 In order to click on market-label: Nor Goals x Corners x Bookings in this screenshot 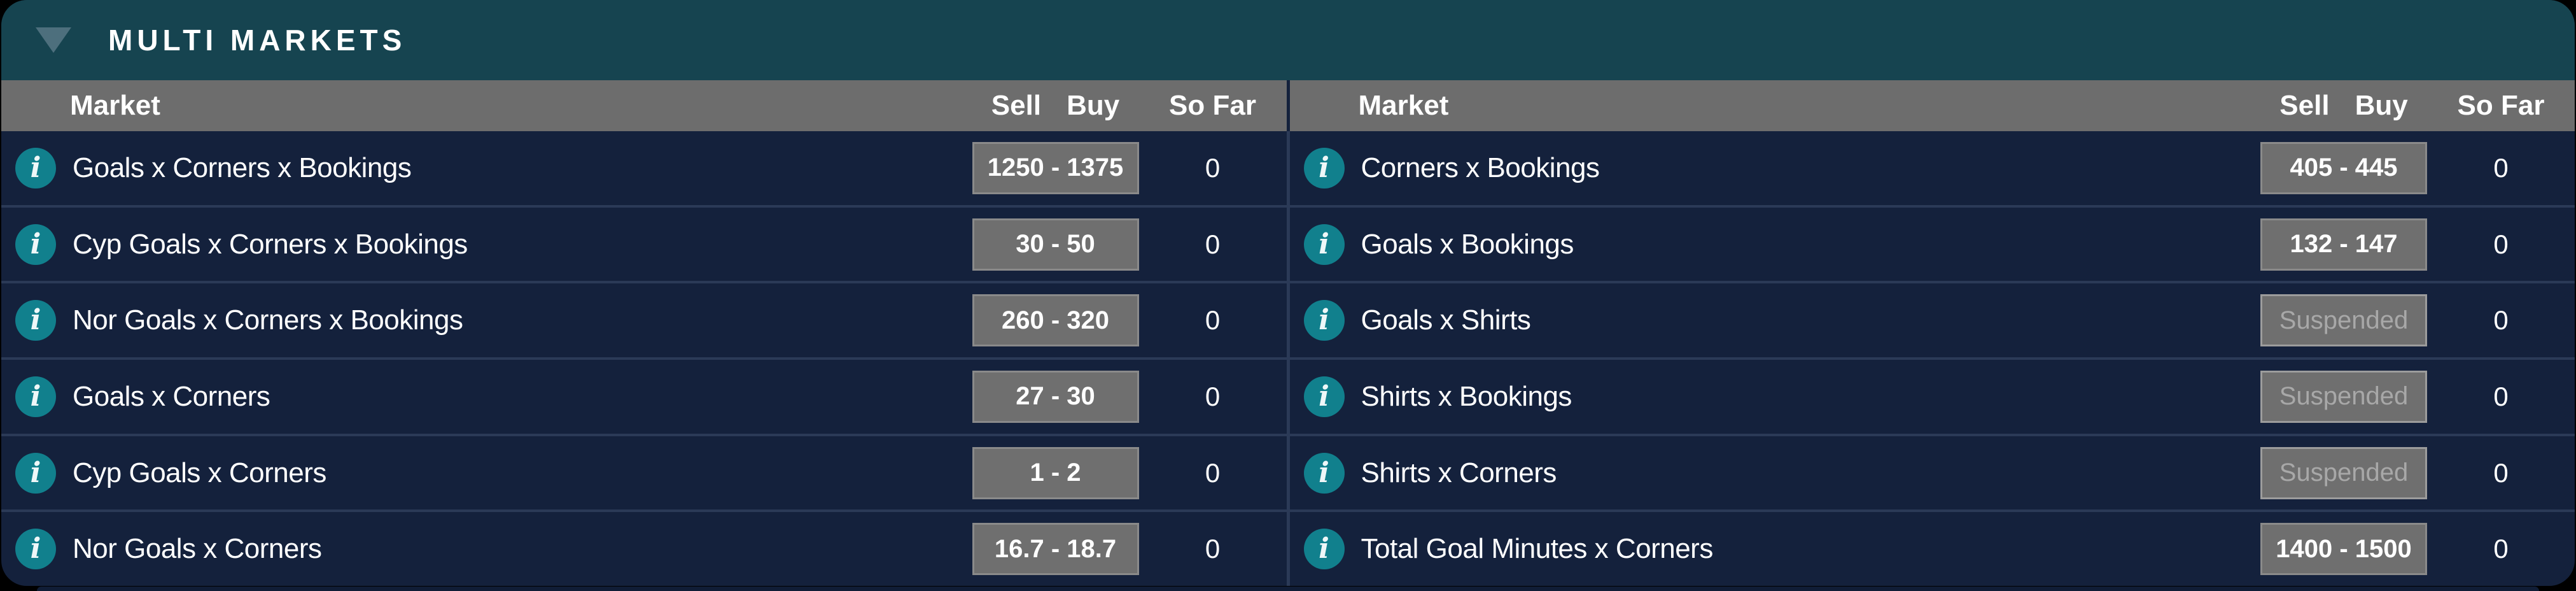, I will do `click(268, 320)`.